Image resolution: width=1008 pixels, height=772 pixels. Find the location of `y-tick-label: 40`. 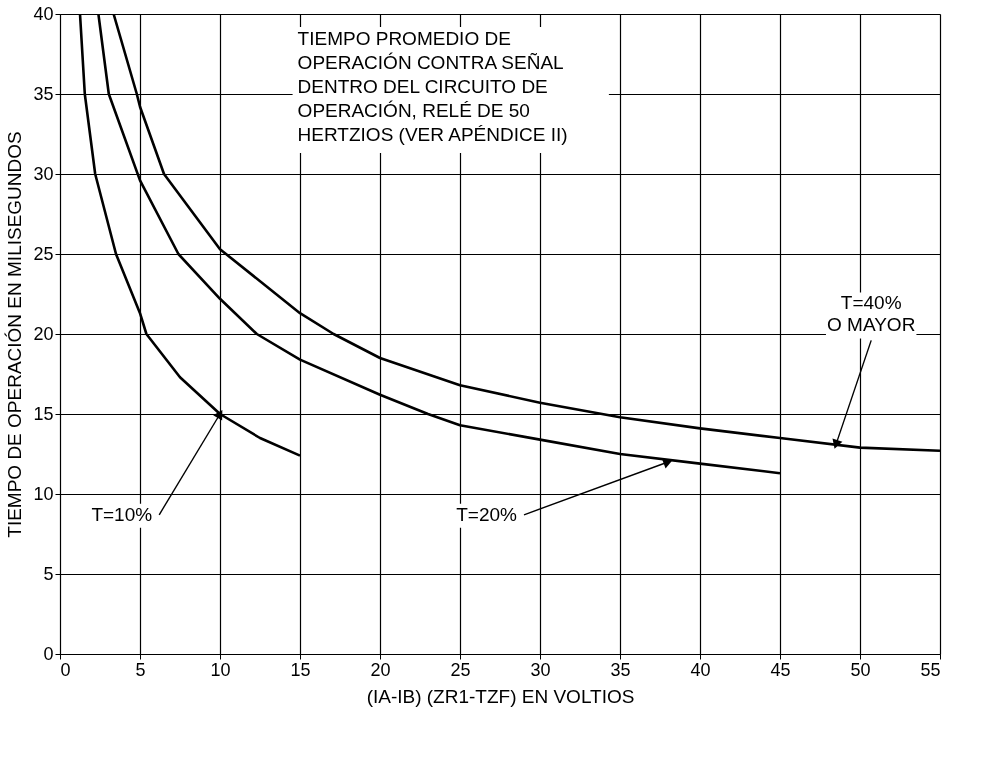

y-tick-label: 40 is located at coordinates (43, 13).